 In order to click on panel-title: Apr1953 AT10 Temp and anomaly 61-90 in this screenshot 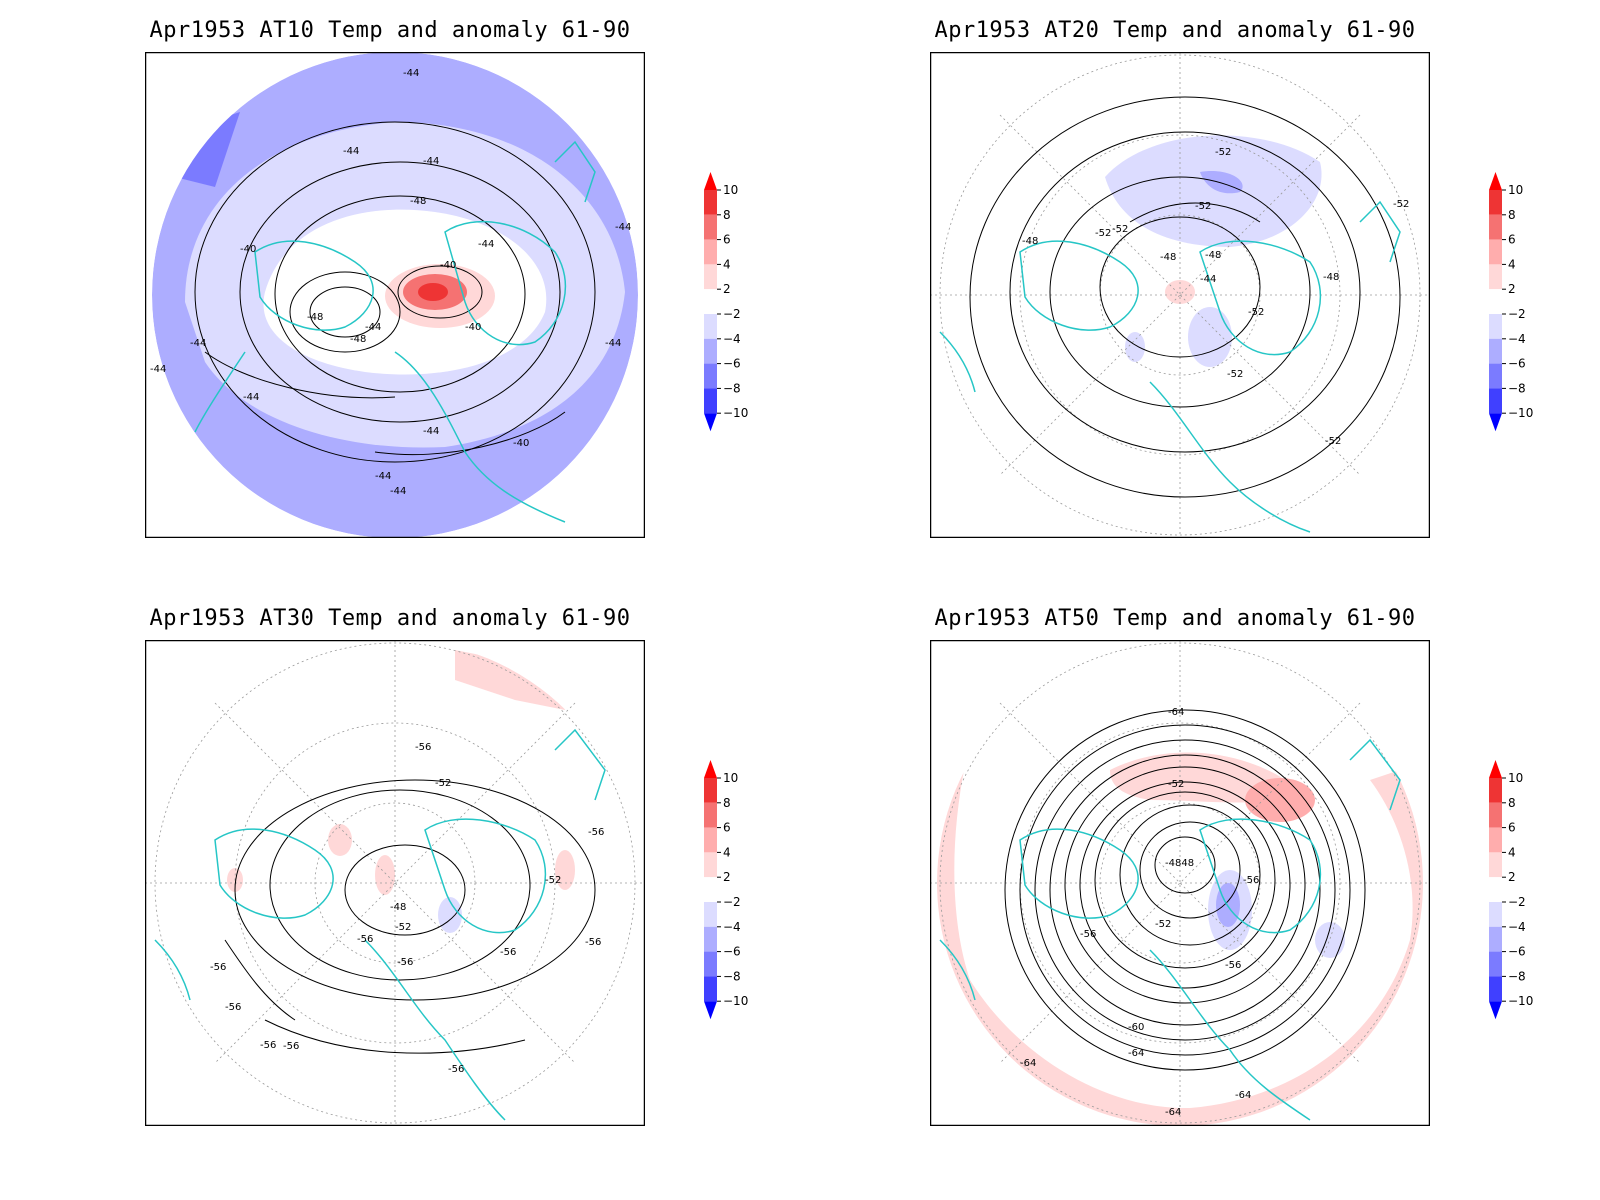, I will do `click(390, 30)`.